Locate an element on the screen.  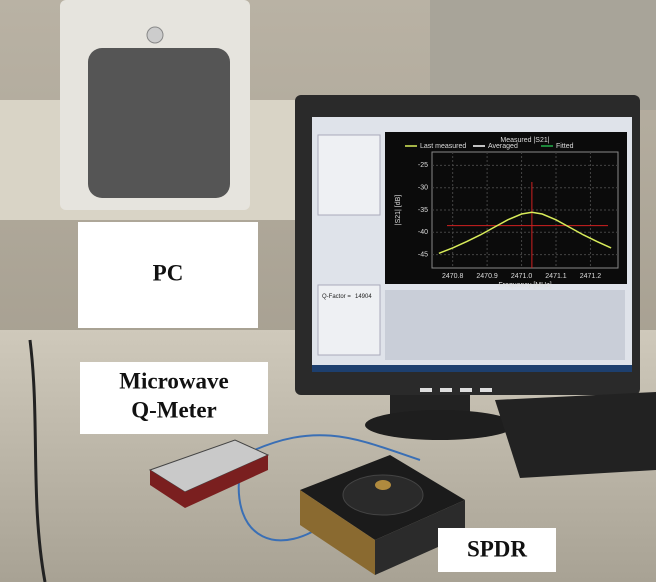
chart-title: Measured |S21| is located at coordinates (524, 140).